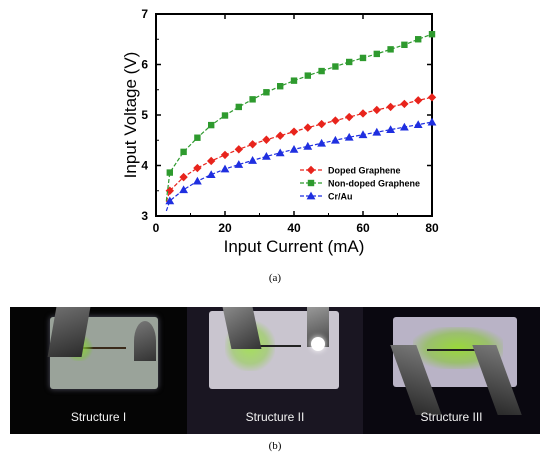 This screenshot has width=550, height=458. What do you see at coordinates (294, 228) in the screenshot?
I see `x-tick-label: 40` at bounding box center [294, 228].